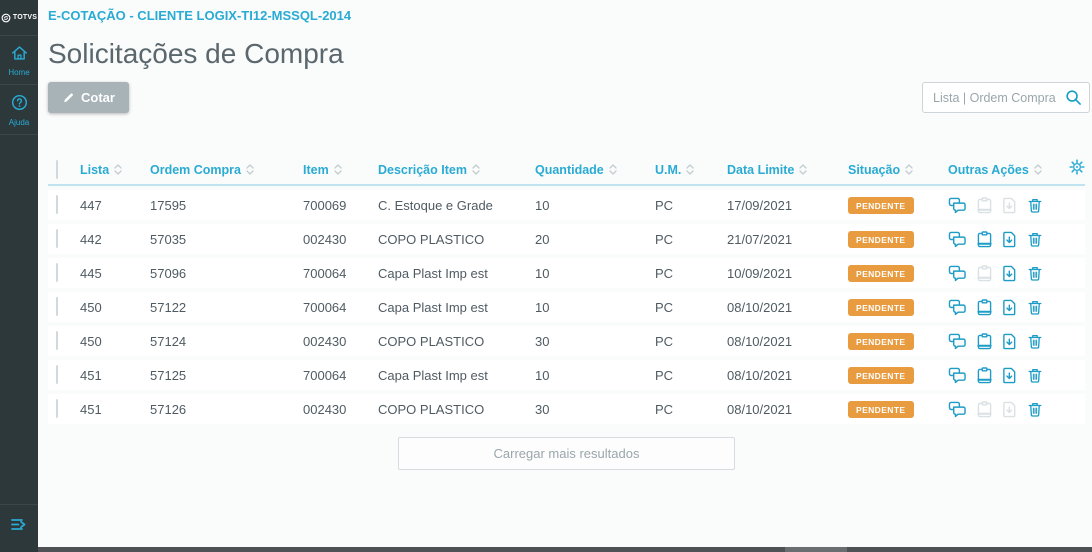 This screenshot has height=552, width=1092. What do you see at coordinates (98, 97) in the screenshot?
I see `cotar-button-label: Cotar` at bounding box center [98, 97].